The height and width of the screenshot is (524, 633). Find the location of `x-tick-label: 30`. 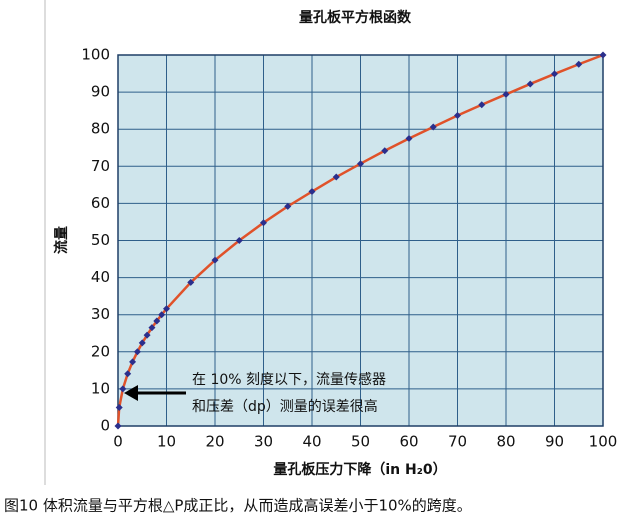

x-tick-label: 30 is located at coordinates (263, 442).